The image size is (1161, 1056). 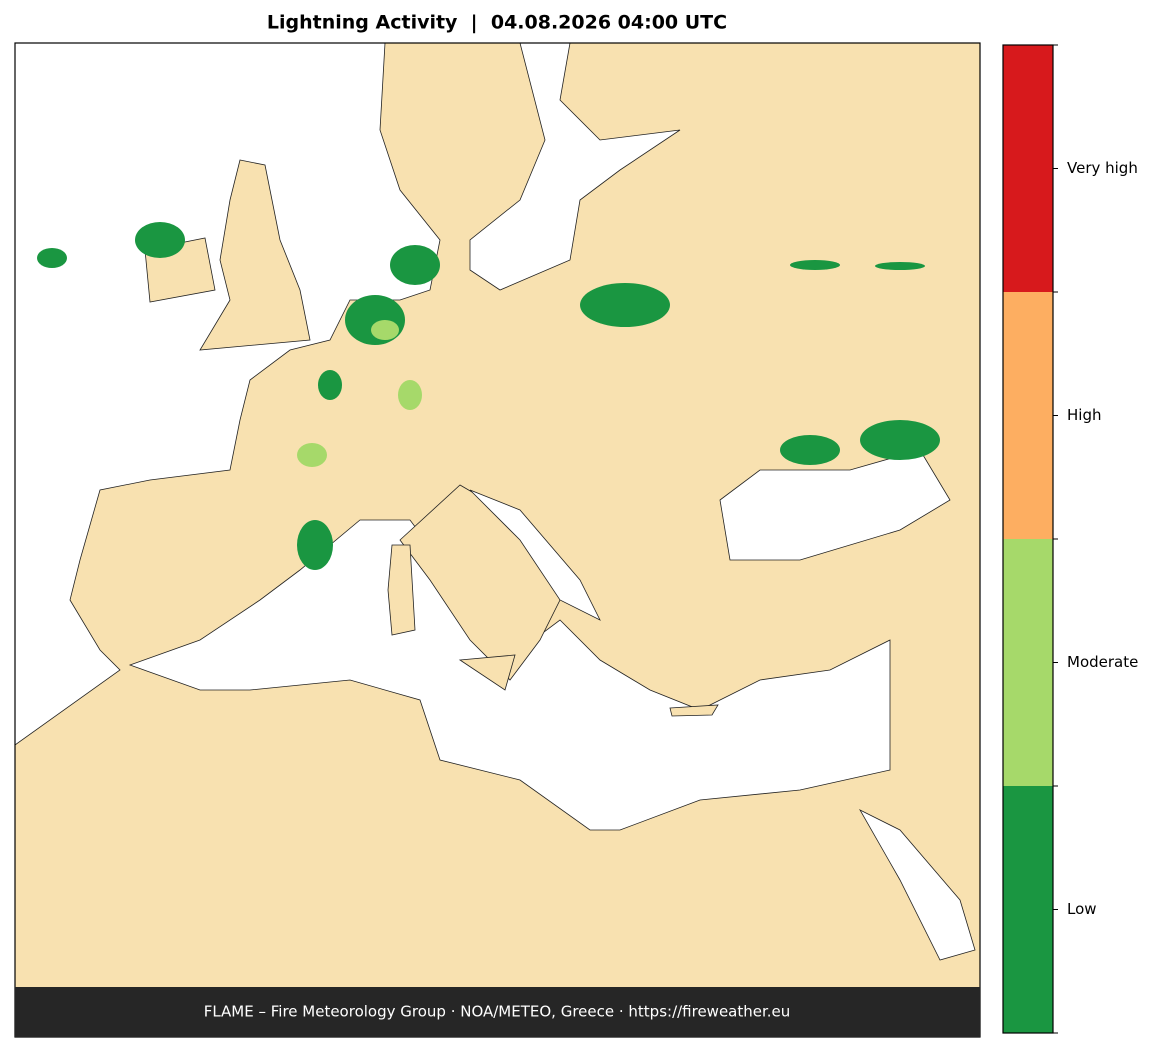 I want to click on britain, so click(x=255, y=255).